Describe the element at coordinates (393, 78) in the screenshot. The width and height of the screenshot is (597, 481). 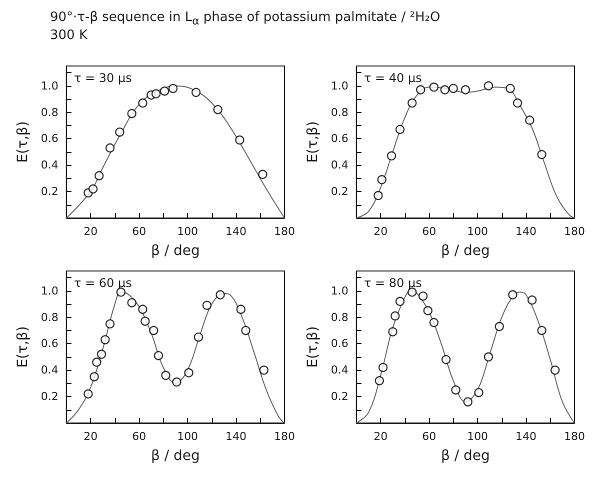
I see `annotation: τ = 40 μs` at that location.